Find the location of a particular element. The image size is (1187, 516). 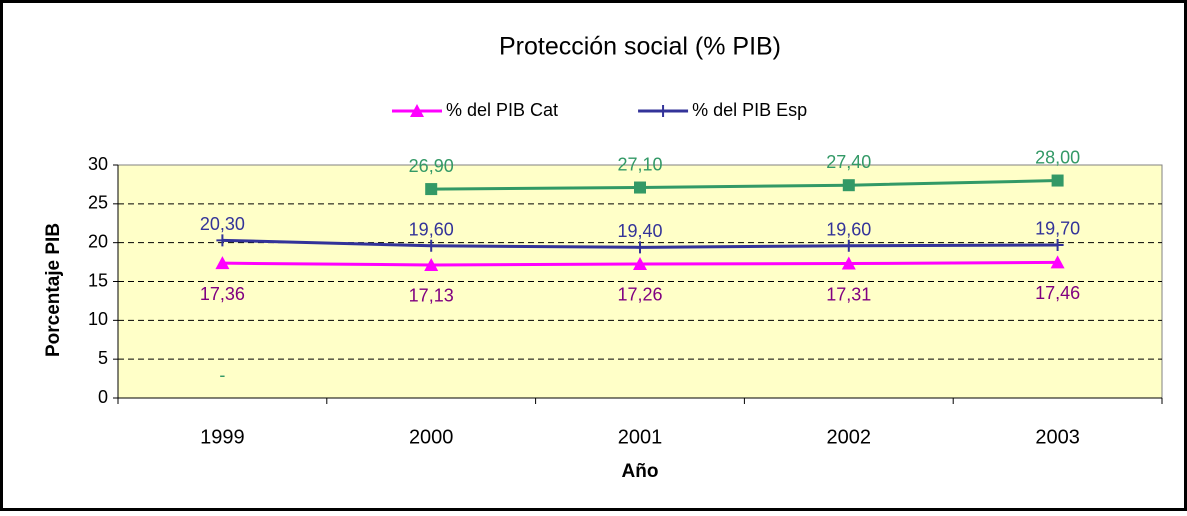

series-line is located at coordinates (744, 185).